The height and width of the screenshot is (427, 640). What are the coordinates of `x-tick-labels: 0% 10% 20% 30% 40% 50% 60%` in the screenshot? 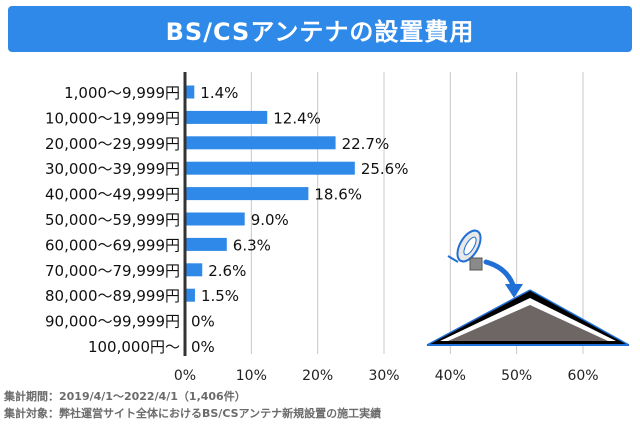 It's located at (386, 376).